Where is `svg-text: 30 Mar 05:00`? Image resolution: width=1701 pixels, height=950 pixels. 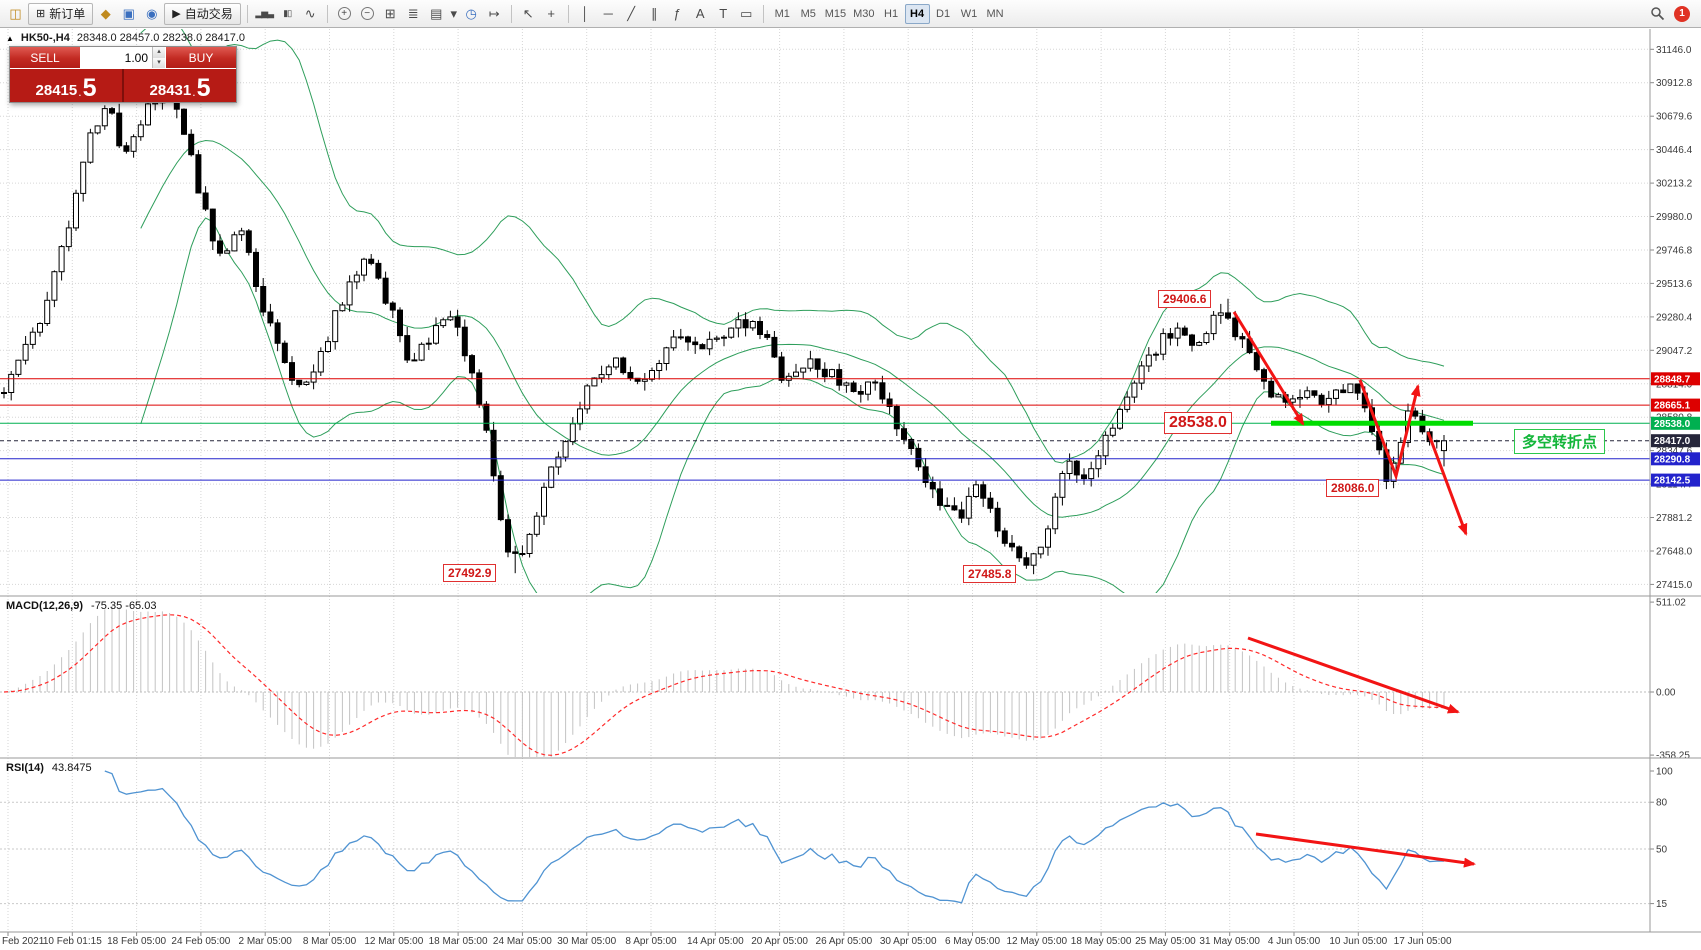 svg-text: 30 Mar 05:00 is located at coordinates (586, 941).